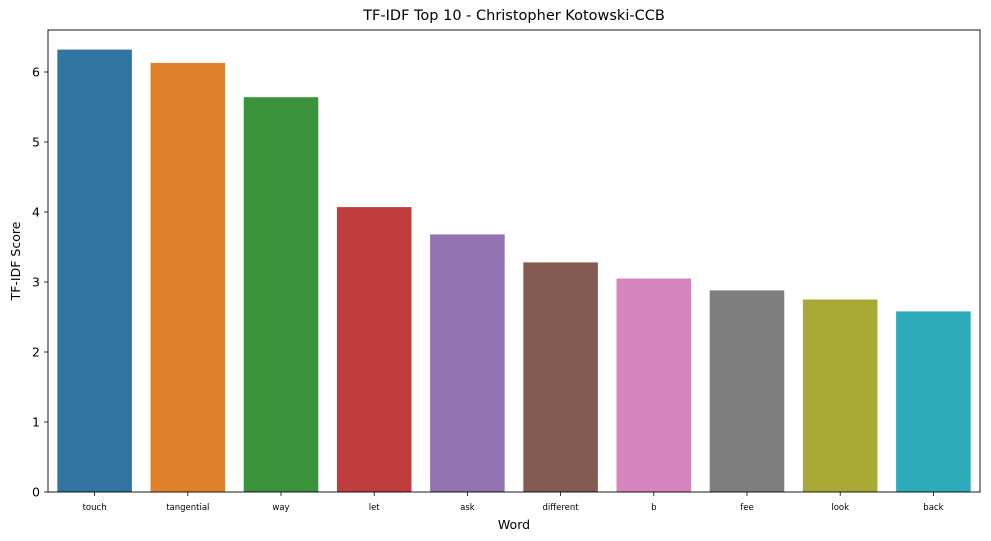  What do you see at coordinates (94, 271) in the screenshot?
I see `bar-touch` at bounding box center [94, 271].